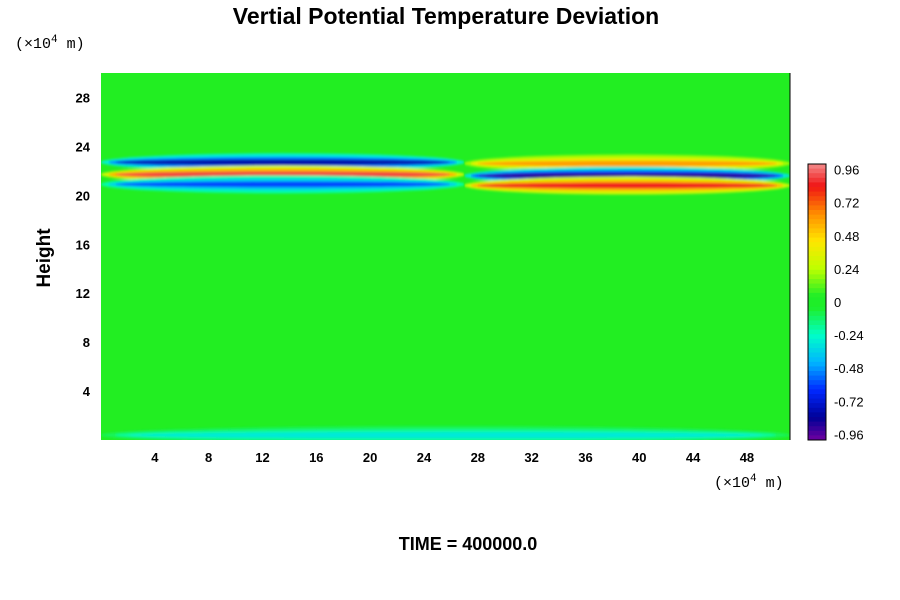 The image size is (900, 600). What do you see at coordinates (155, 457) in the screenshot?
I see `x-tick-label: 4` at bounding box center [155, 457].